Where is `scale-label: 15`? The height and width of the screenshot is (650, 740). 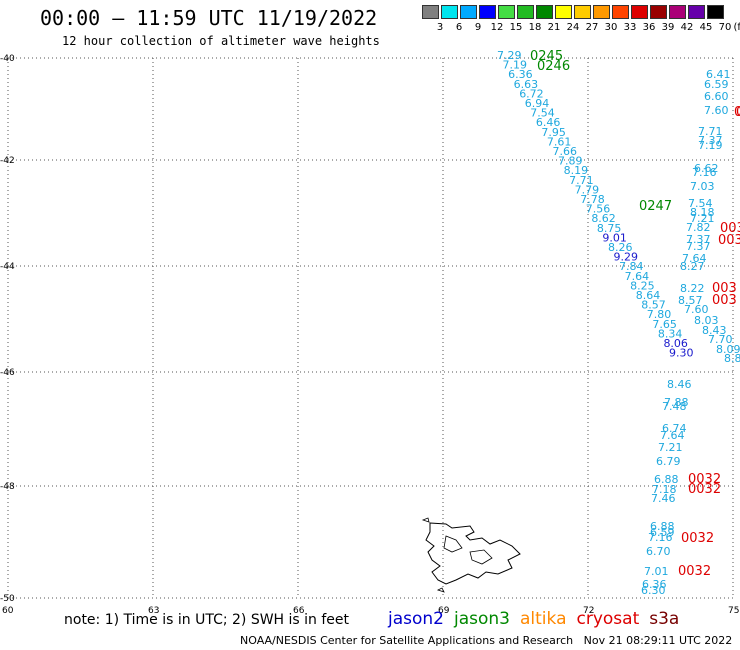 scale-label: 15 is located at coordinates (516, 27).